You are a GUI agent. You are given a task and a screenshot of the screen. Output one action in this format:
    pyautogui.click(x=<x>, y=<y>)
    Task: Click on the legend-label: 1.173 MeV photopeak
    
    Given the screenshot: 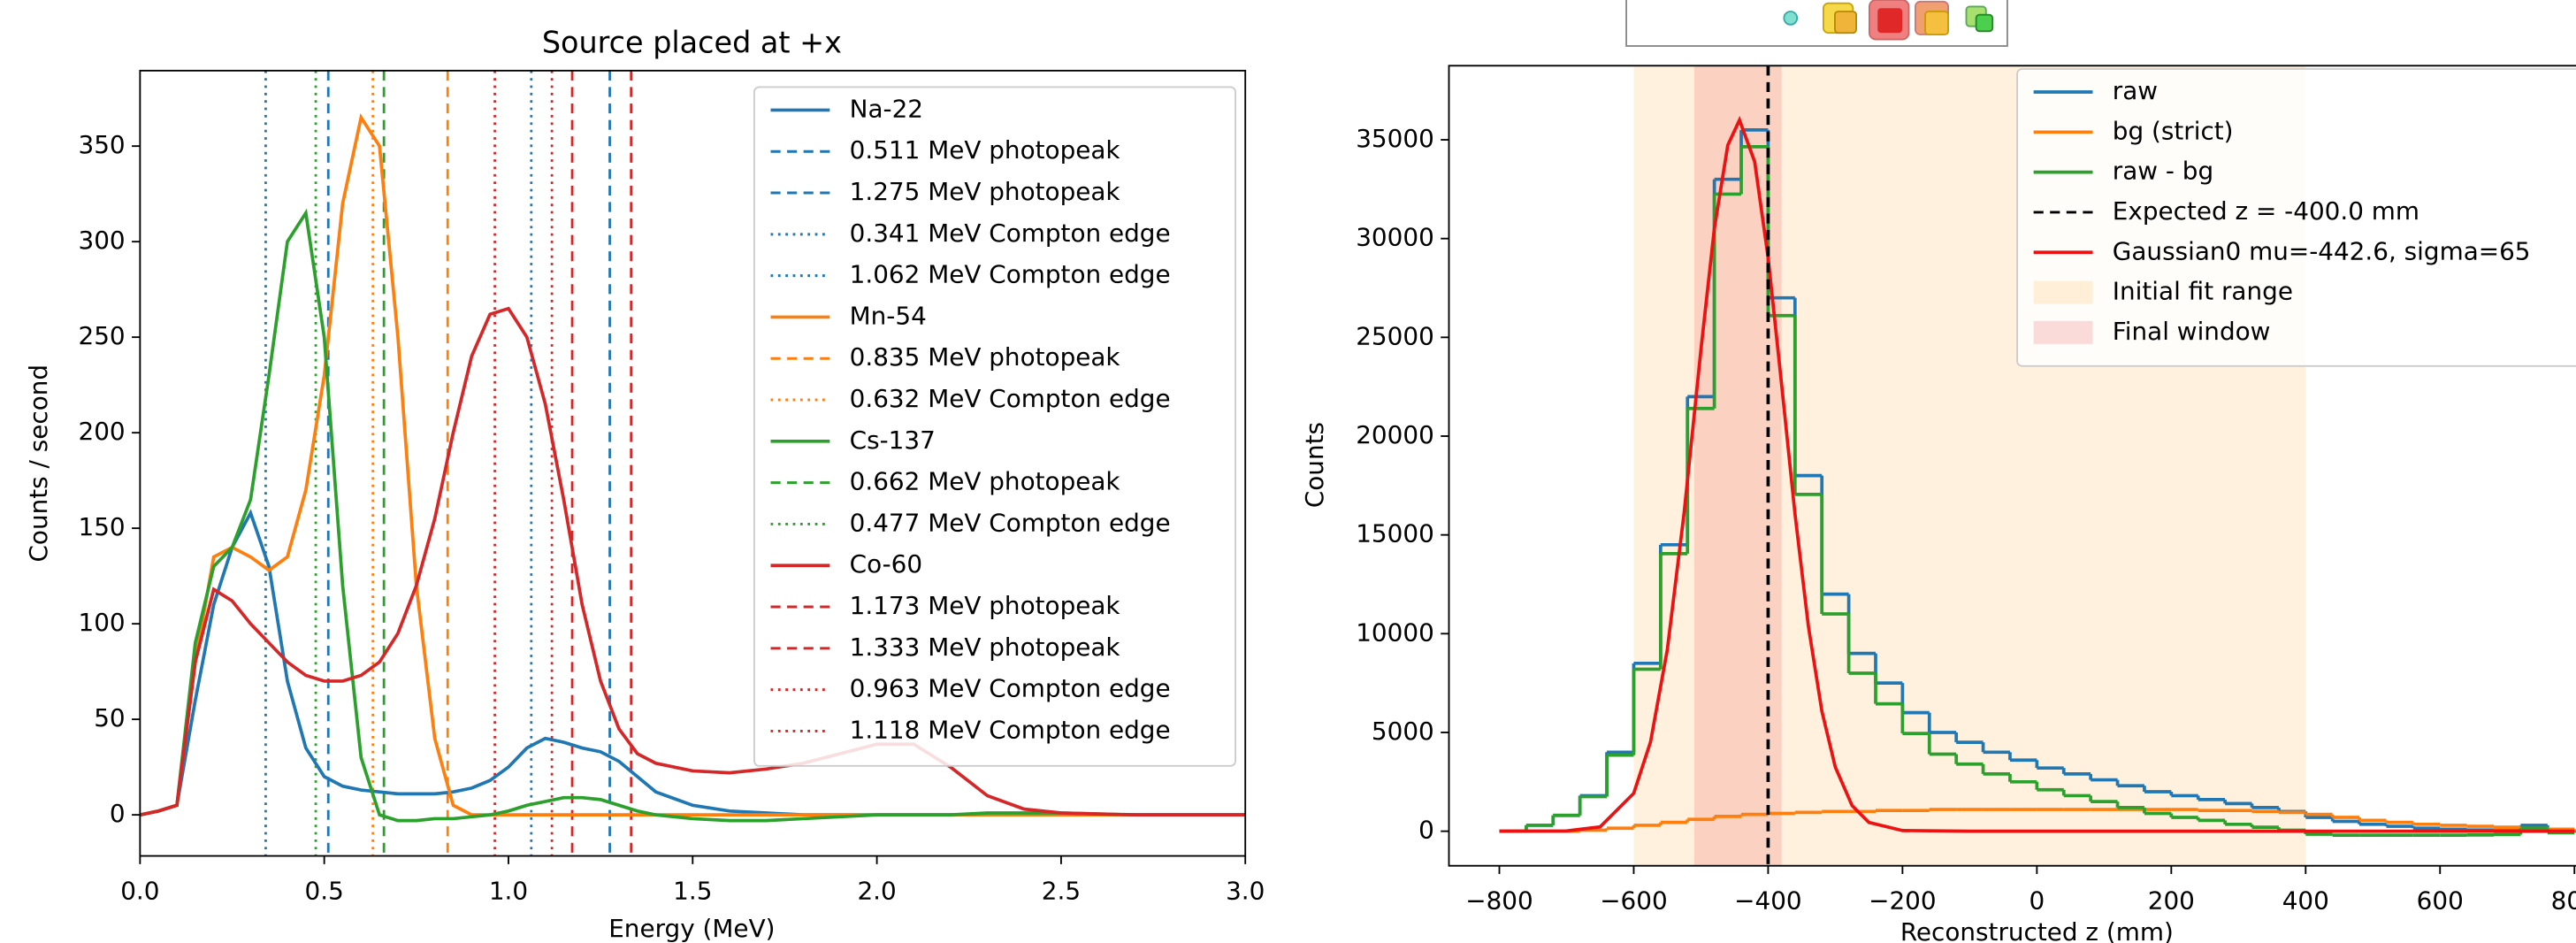 What is the action you would take?
    pyautogui.click(x=985, y=605)
    